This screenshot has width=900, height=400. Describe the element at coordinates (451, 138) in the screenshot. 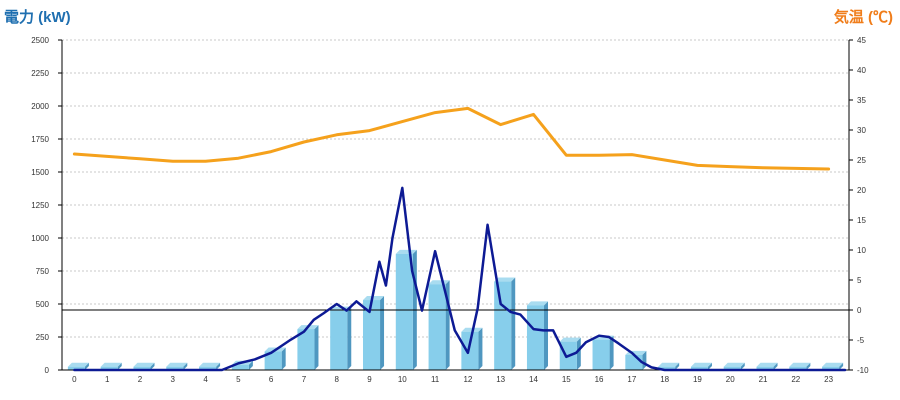

I see `temperature-series` at that location.